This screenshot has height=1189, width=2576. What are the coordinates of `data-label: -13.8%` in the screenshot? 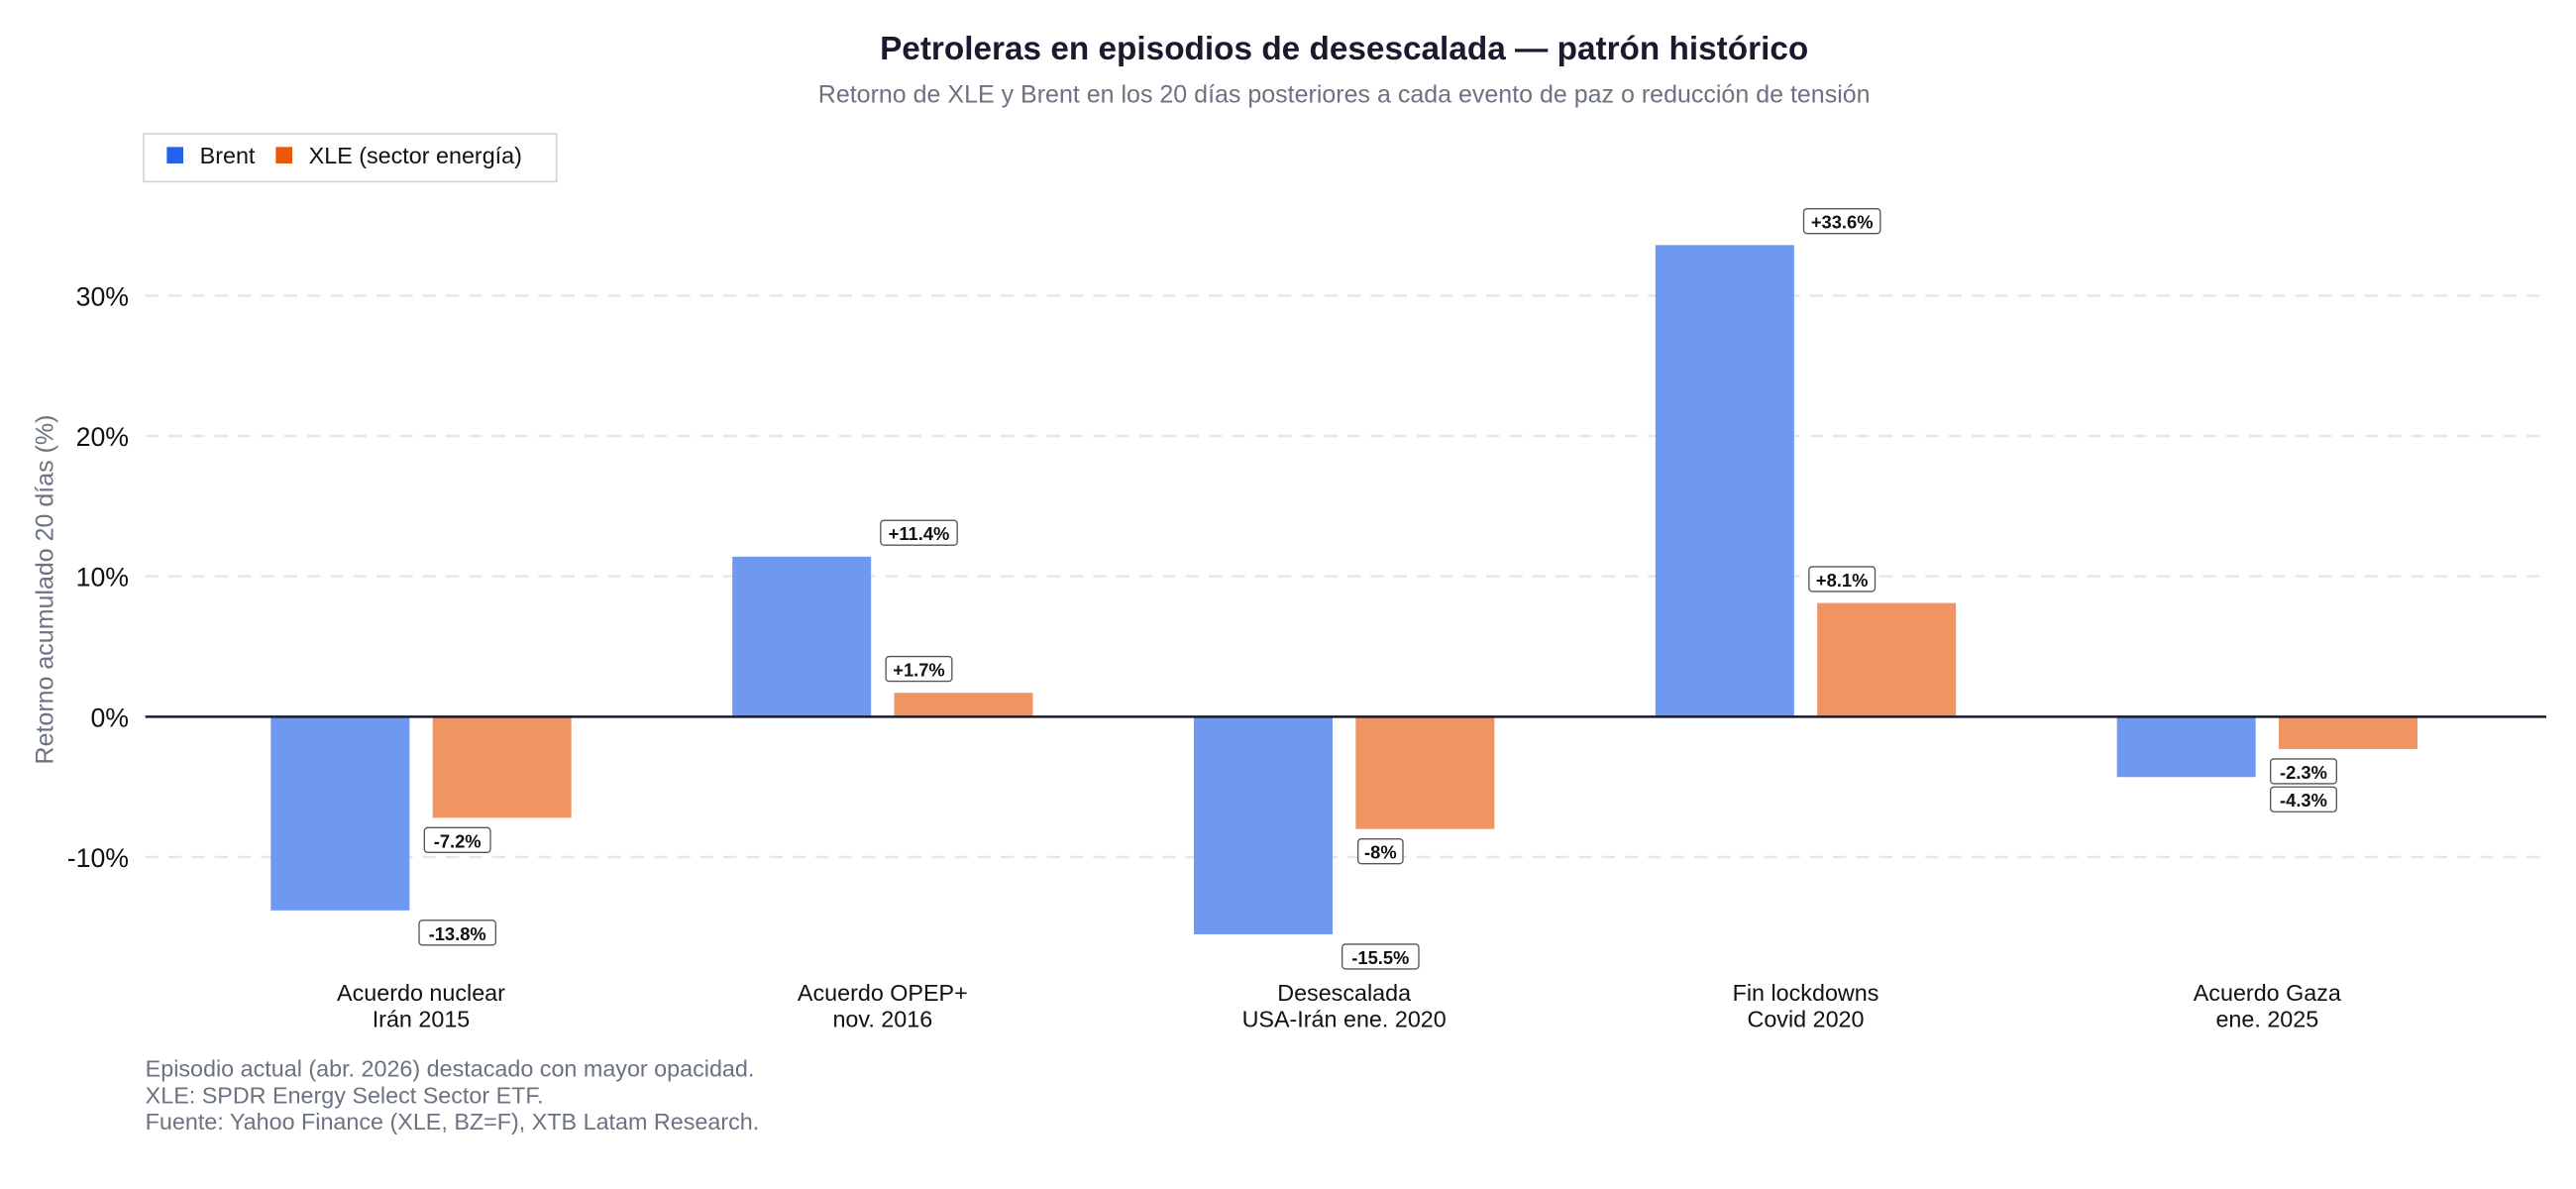 It's located at (457, 932).